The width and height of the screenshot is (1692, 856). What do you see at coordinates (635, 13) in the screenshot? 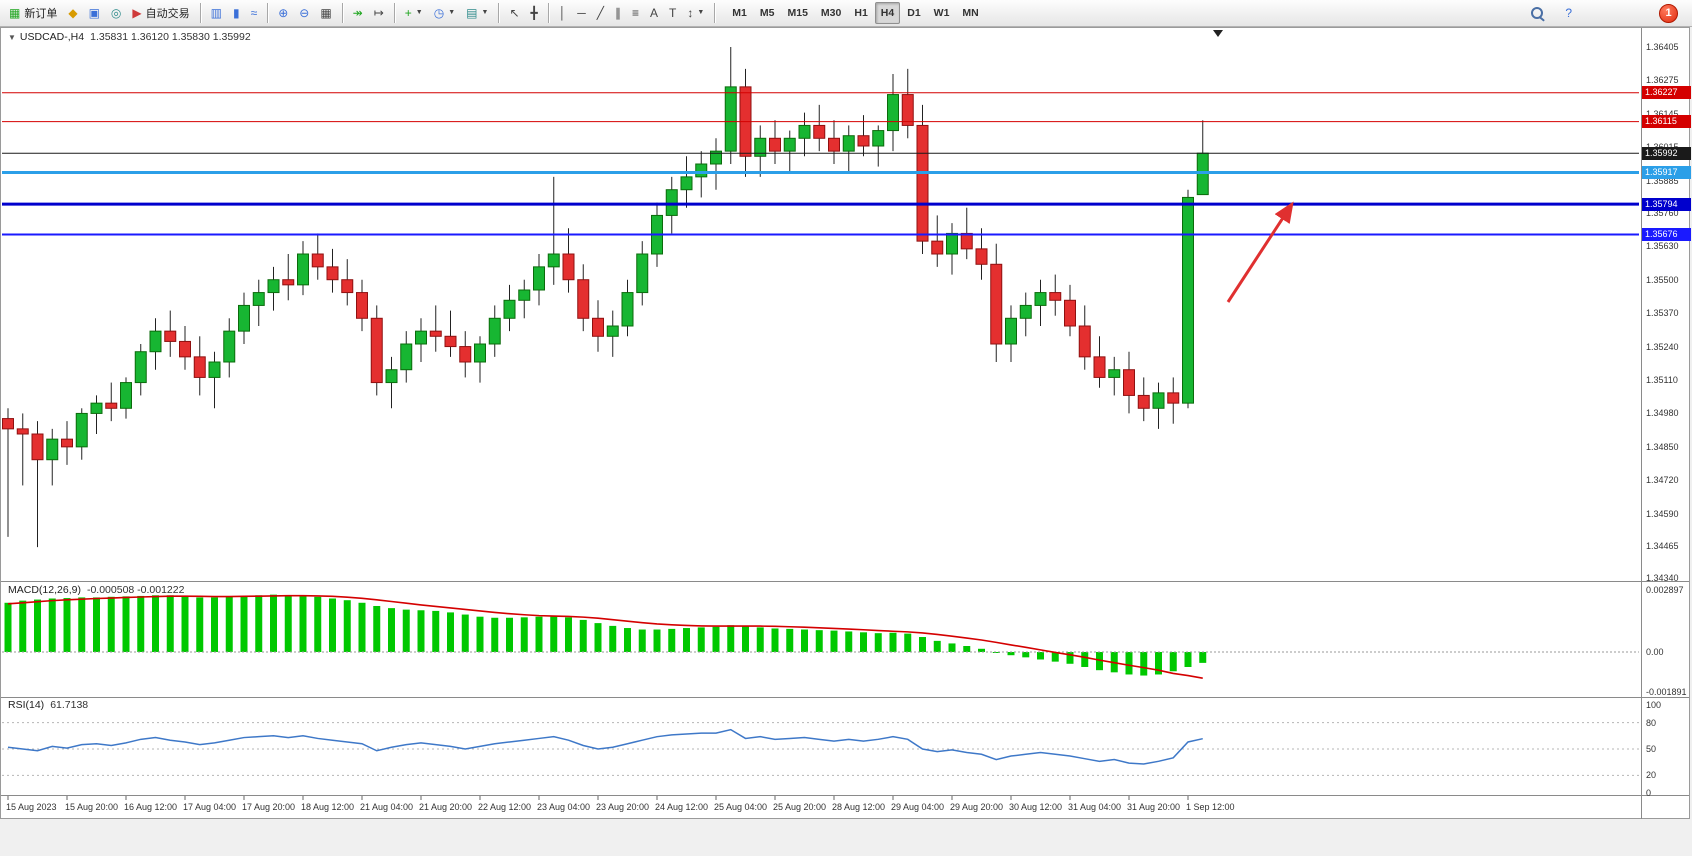
I see `fibonacci-button: ≡` at bounding box center [635, 13].